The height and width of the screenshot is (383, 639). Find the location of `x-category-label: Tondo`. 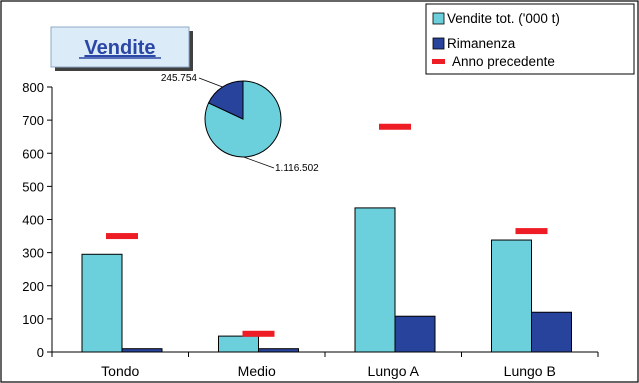

x-category-label: Tondo is located at coordinates (120, 371).